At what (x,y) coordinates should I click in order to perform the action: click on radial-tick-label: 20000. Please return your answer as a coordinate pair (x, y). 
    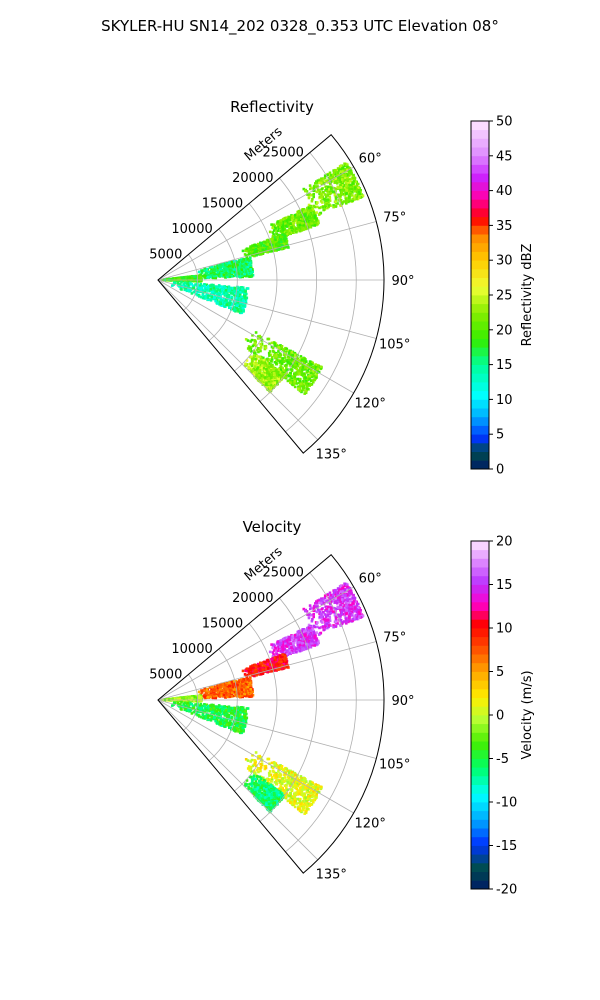
    Looking at the image, I should click on (252, 598).